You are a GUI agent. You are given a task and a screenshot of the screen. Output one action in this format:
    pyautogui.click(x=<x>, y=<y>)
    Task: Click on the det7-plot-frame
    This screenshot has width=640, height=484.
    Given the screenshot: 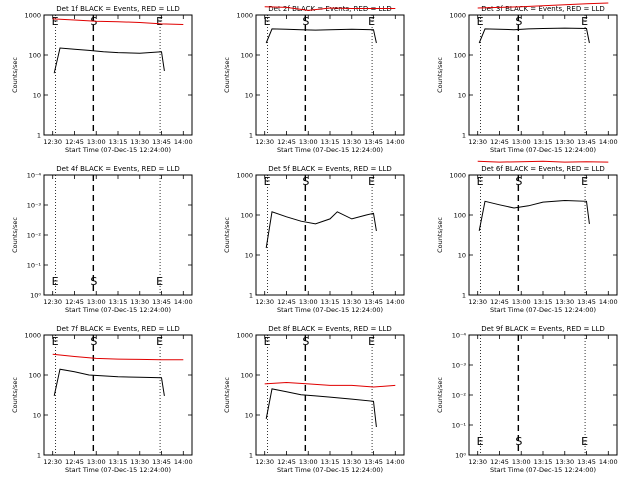 What is the action you would take?
    pyautogui.click(x=118, y=395)
    